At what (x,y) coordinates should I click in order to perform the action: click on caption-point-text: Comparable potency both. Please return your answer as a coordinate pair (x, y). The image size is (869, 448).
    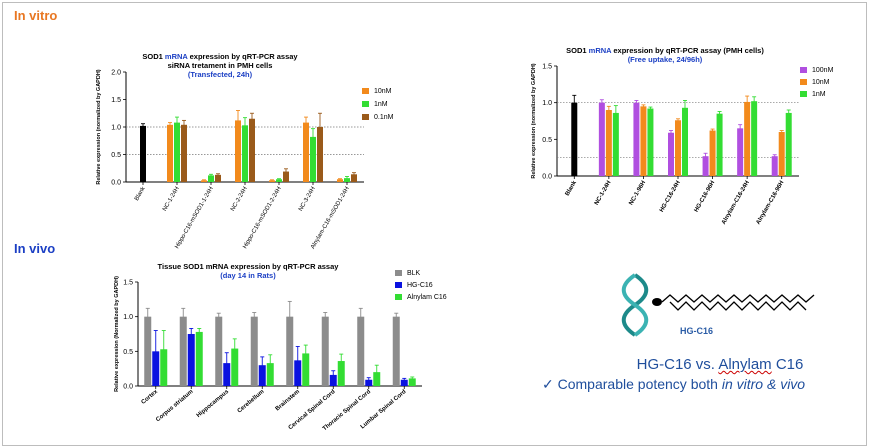
    Looking at the image, I should click on (639, 384).